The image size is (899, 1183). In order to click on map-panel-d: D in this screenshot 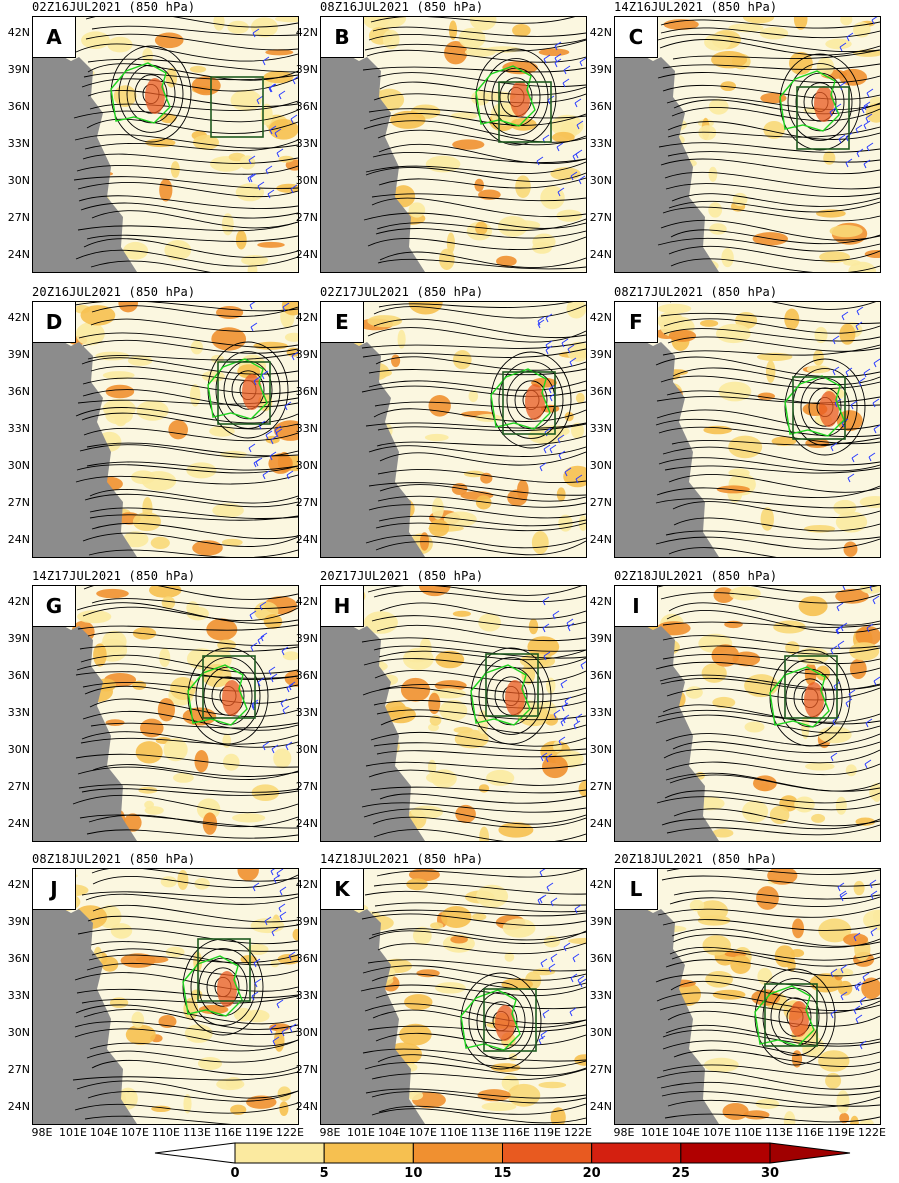, I will do `click(165, 429)`.